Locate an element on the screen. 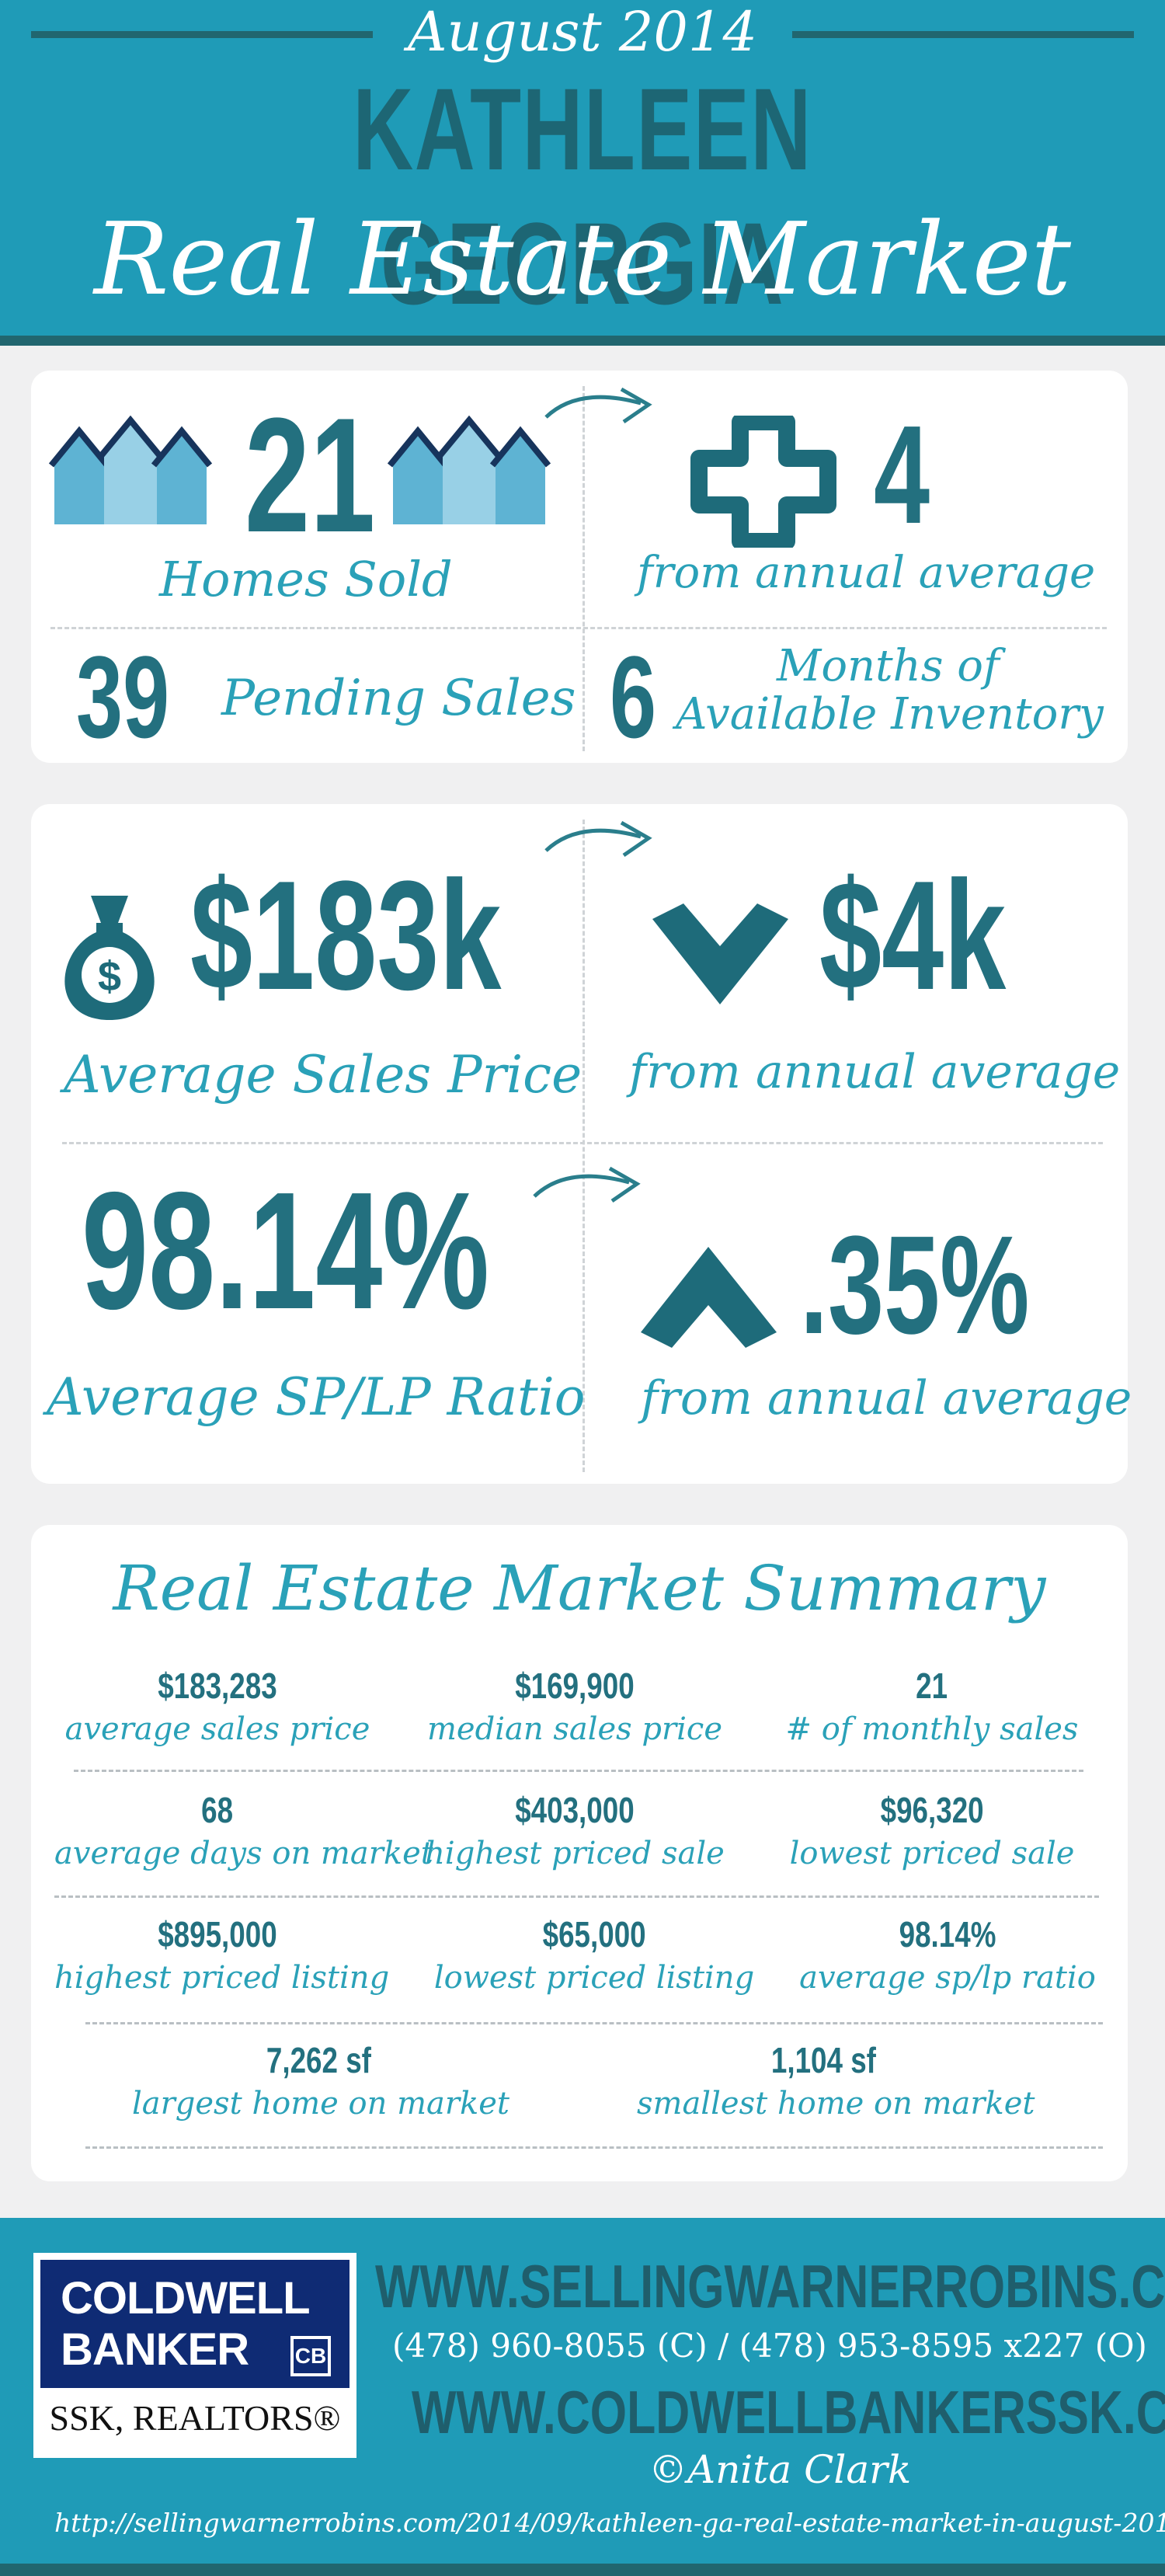 The image size is (1165, 2576). summary-value: 98.14% is located at coordinates (947, 1934).